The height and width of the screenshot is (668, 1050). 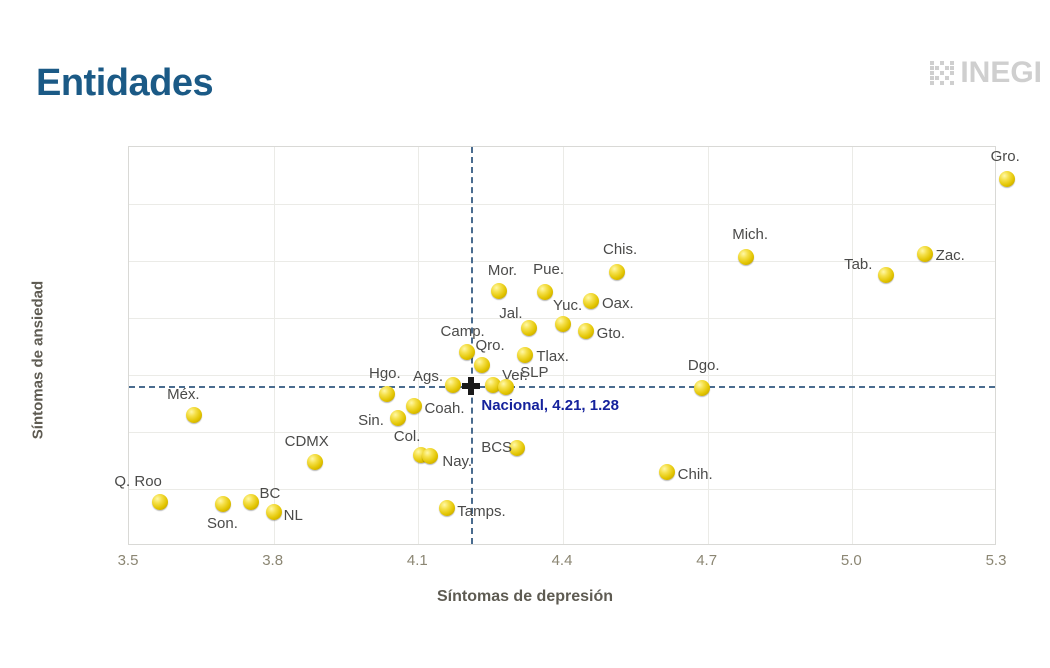 What do you see at coordinates (497, 447) in the screenshot?
I see `data-point-label: BCS` at bounding box center [497, 447].